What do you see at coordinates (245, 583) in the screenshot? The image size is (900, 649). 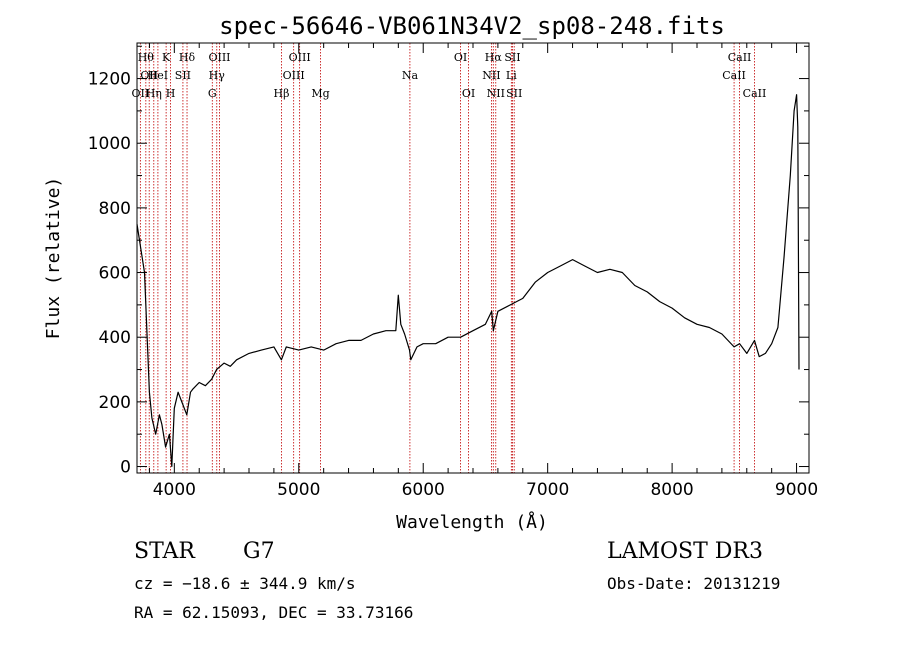 I see `redshift-text: cz = −18.6 ± 344.9 km/s` at bounding box center [245, 583].